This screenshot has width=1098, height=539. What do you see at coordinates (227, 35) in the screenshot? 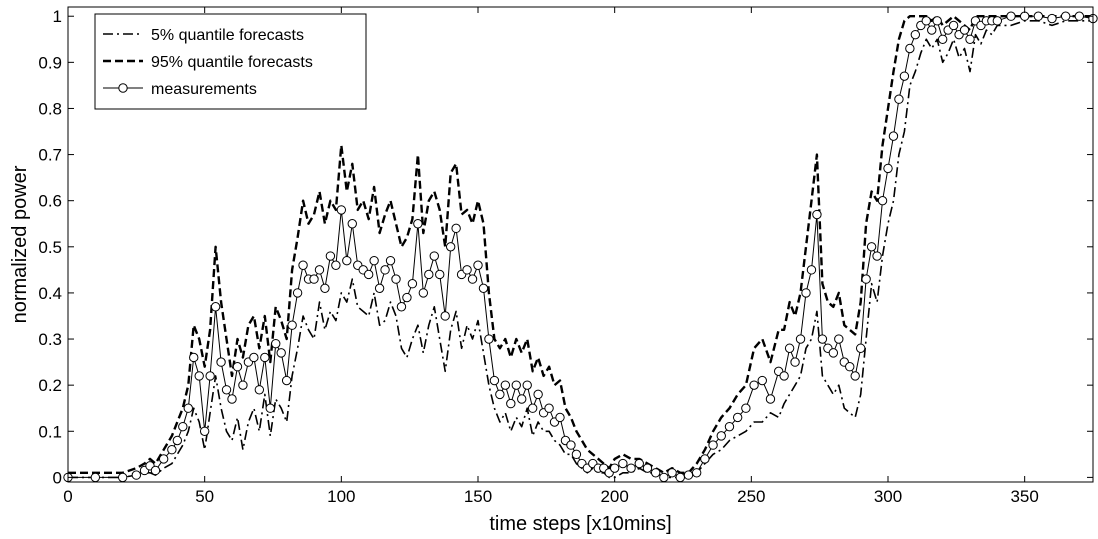
I see `legend-label: 5% quantile forecasts` at bounding box center [227, 35].